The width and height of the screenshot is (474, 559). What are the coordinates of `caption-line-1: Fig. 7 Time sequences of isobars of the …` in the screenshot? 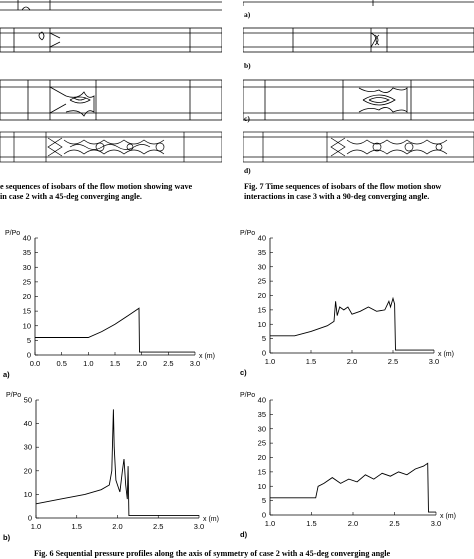 It's located at (343, 186).